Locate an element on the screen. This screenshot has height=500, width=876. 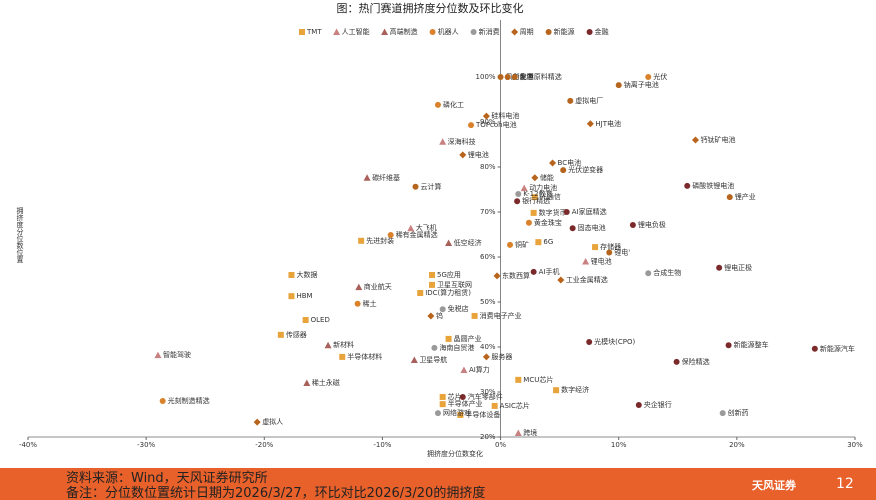
page-number: 12 is located at coordinates (845, 484).